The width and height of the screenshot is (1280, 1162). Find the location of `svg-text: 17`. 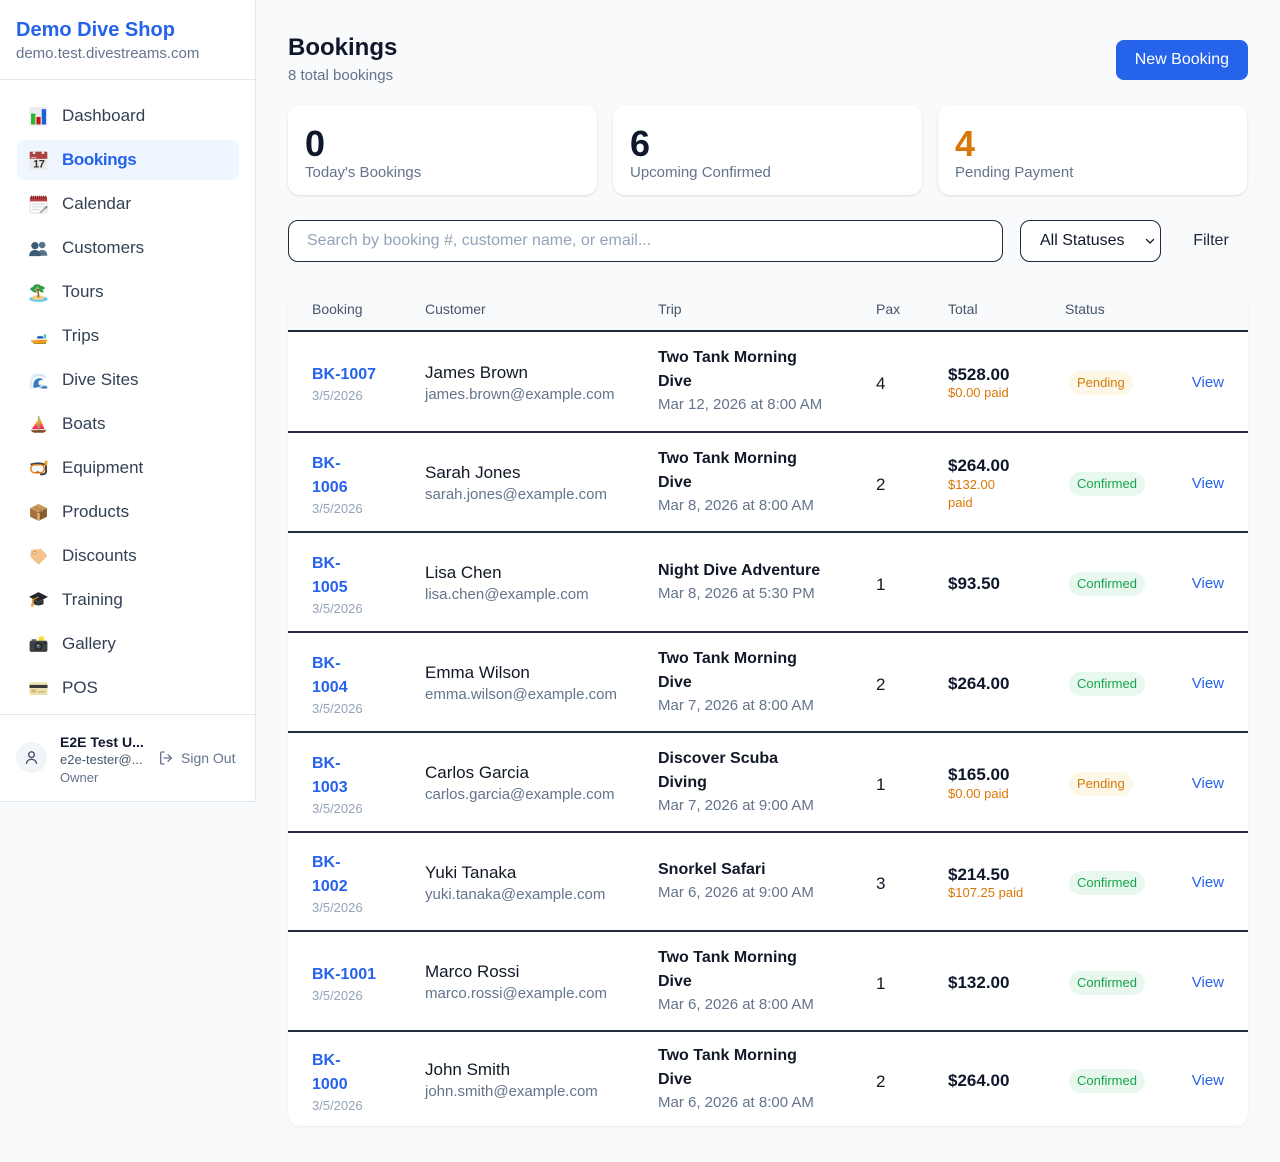

svg-text: 17 is located at coordinates (39, 164).